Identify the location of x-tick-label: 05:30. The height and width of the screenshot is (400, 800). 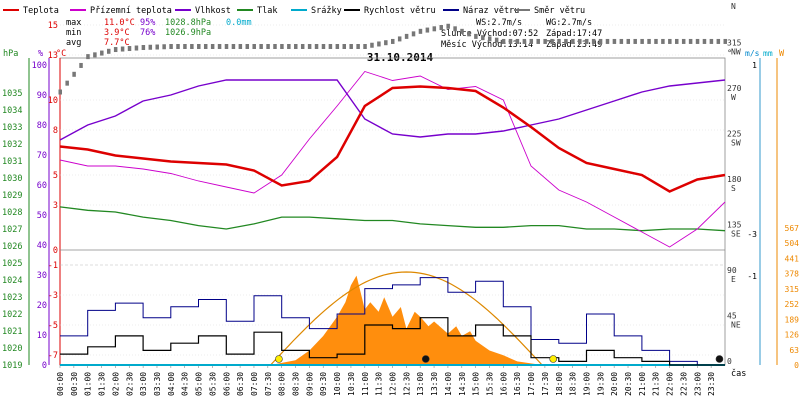
(212, 384).